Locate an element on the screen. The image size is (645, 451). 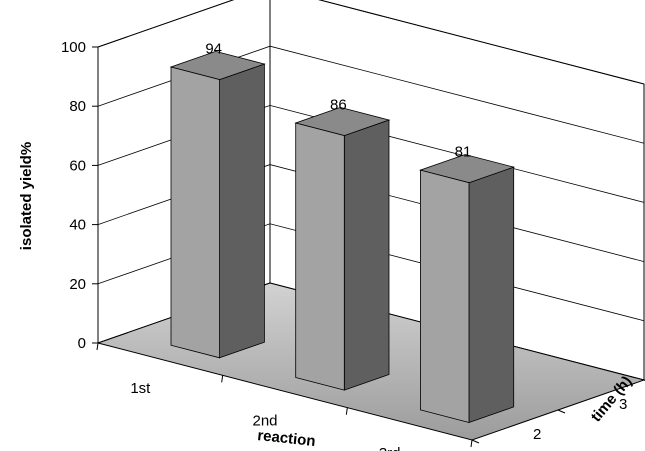
y-axis-title: isolated yield% is located at coordinates (26, 196).